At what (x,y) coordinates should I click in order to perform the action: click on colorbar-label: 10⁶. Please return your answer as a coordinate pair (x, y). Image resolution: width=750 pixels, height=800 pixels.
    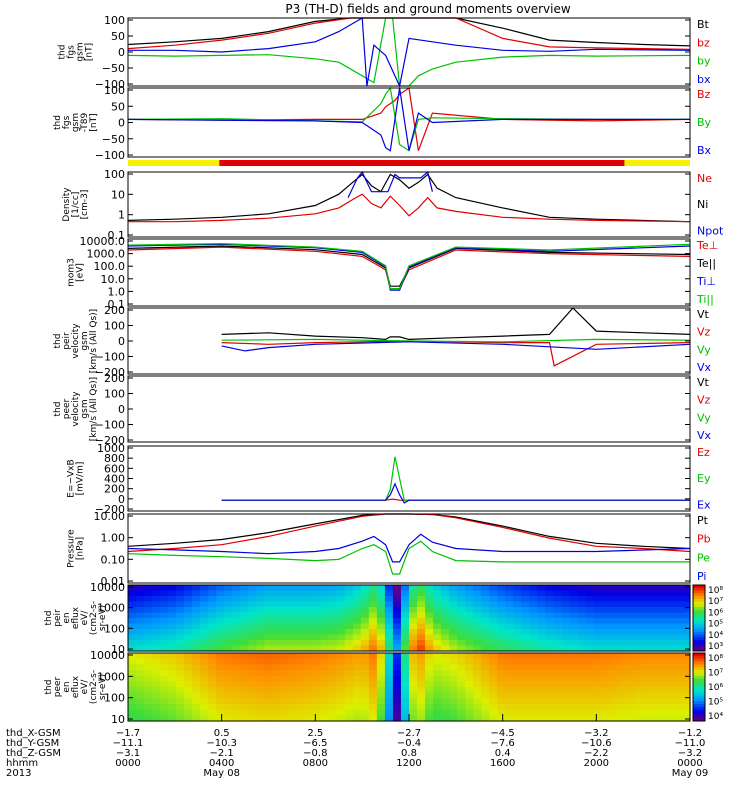
    Looking at the image, I should click on (715, 688).